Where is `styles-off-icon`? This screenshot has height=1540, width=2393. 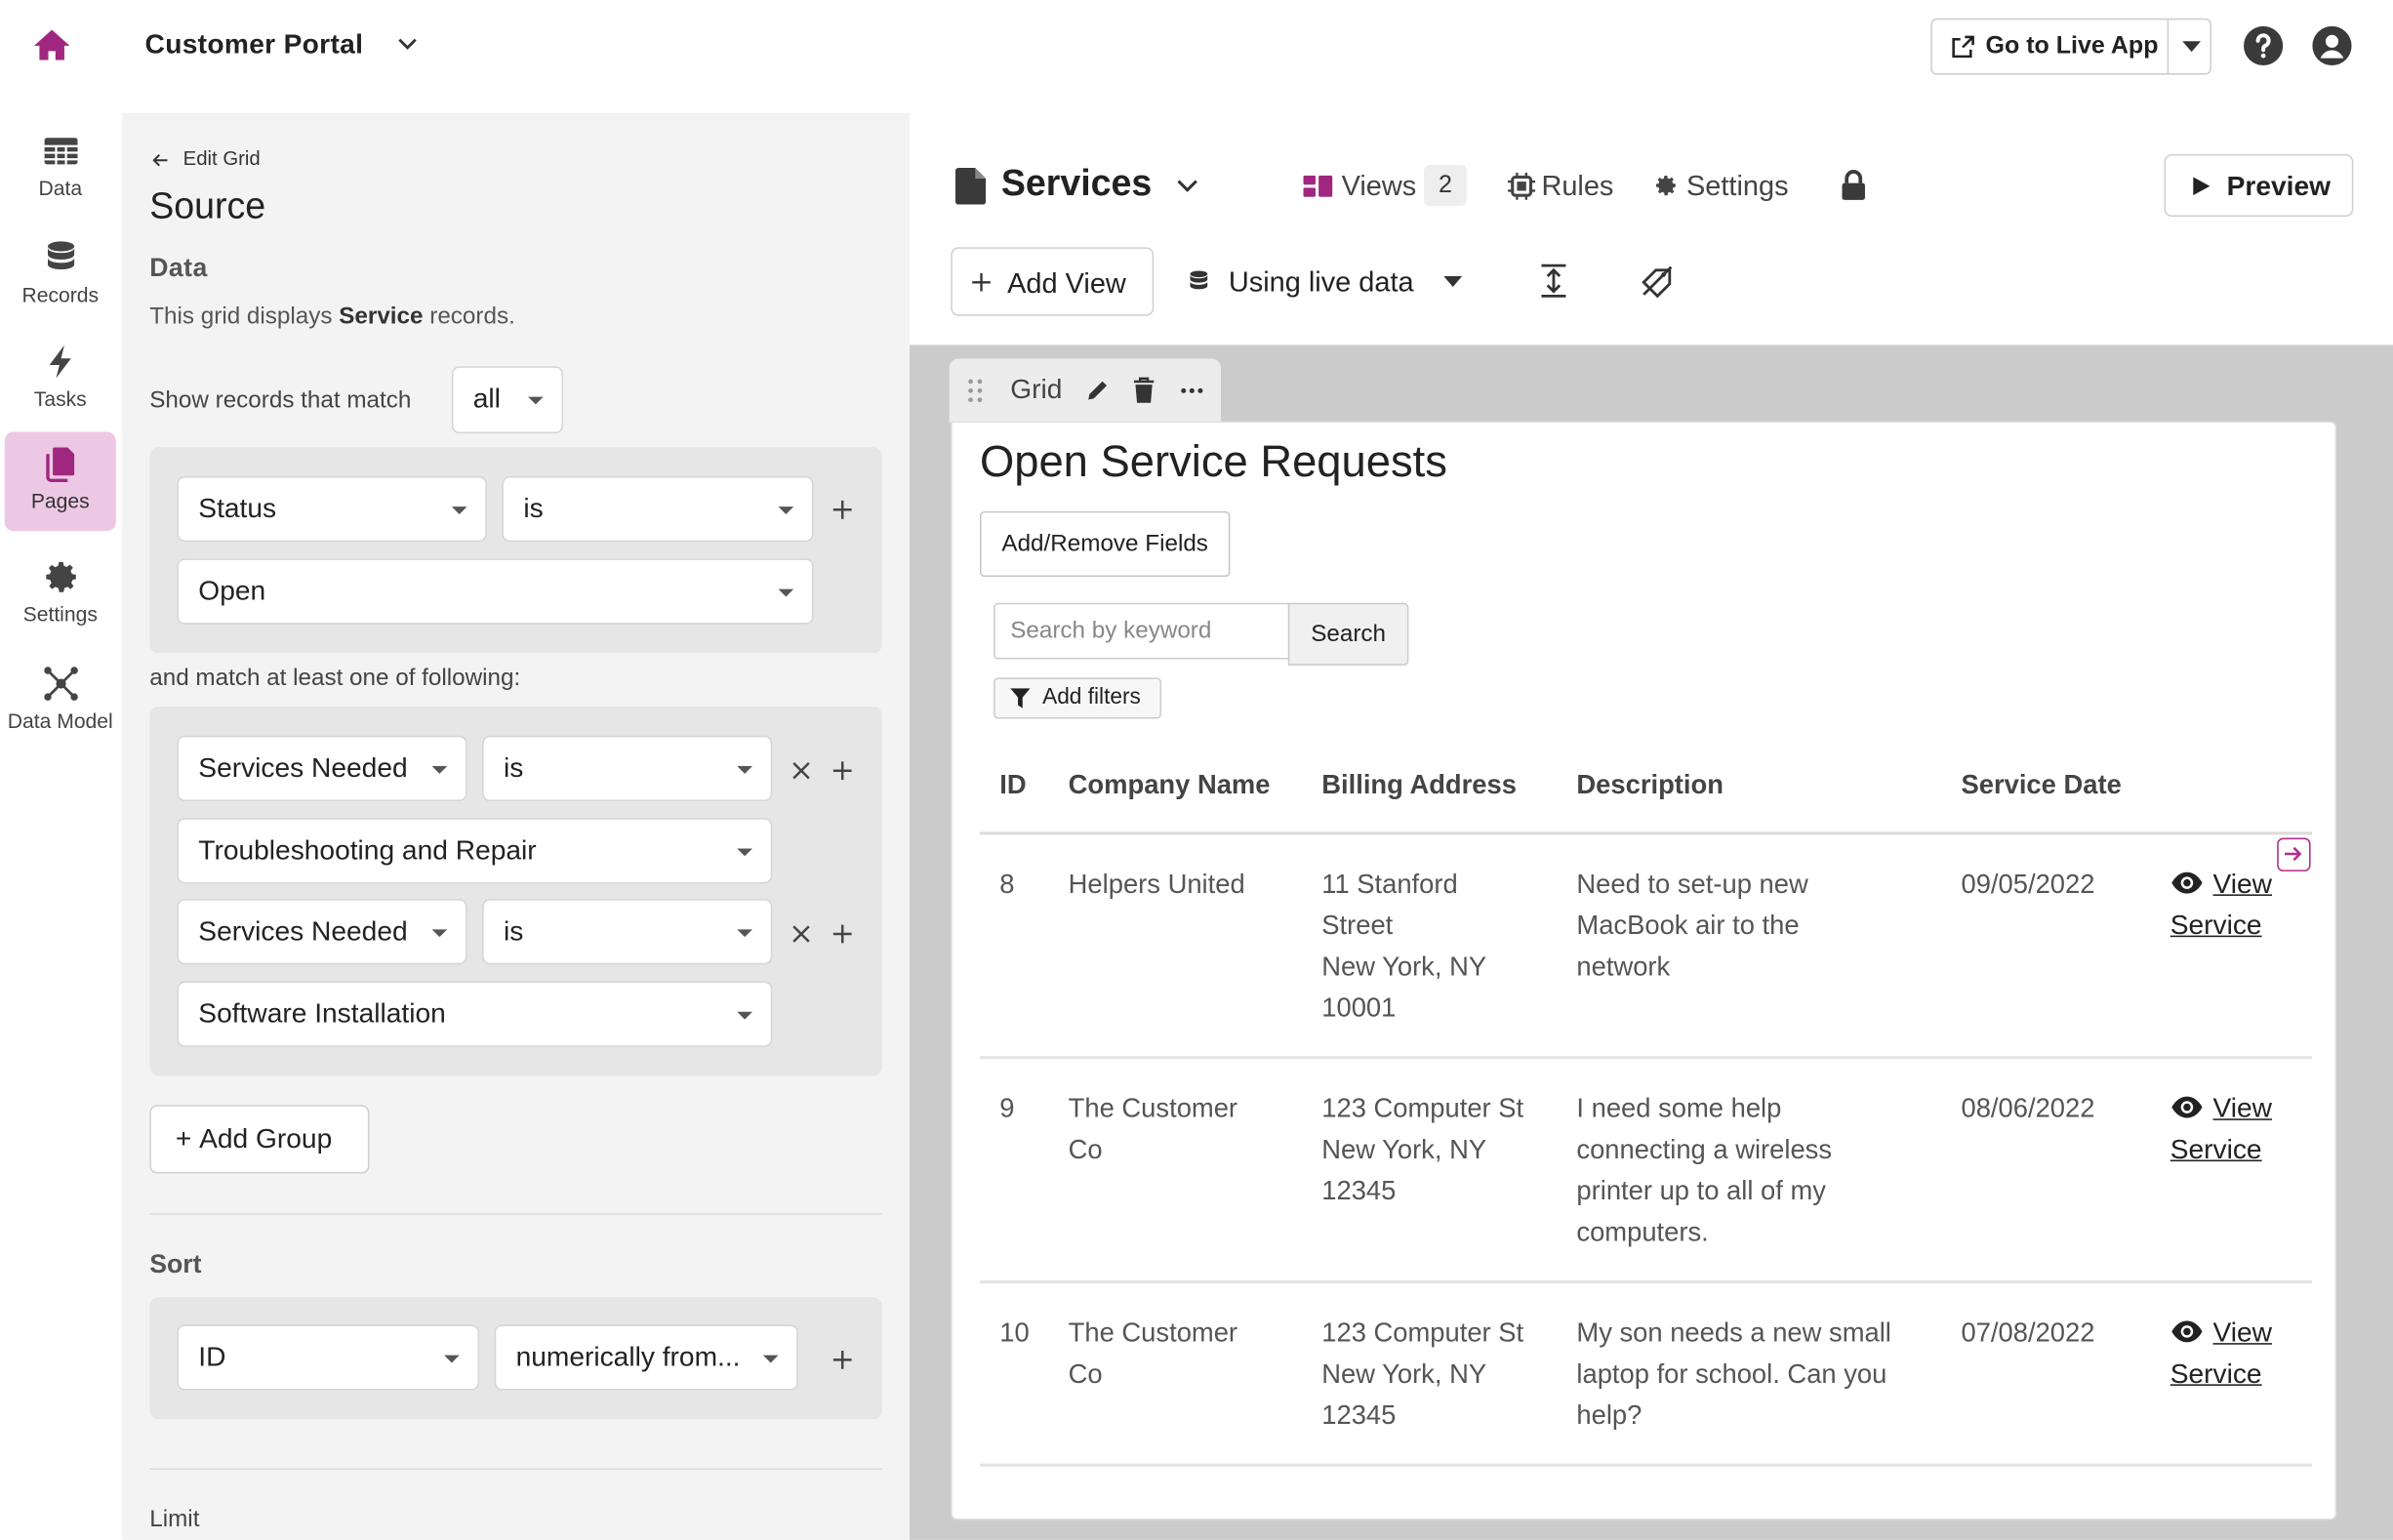 styles-off-icon is located at coordinates (1658, 281).